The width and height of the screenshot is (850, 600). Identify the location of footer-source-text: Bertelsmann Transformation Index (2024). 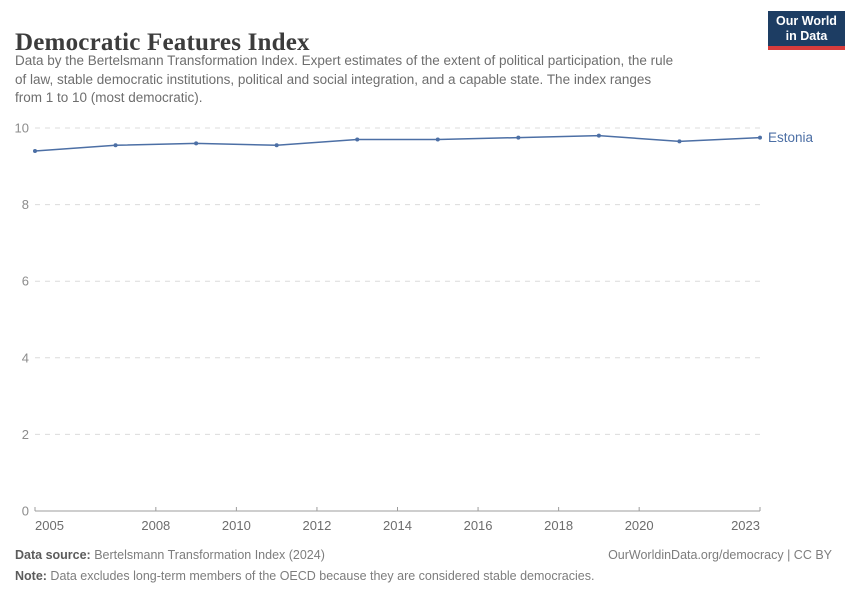
(207, 555).